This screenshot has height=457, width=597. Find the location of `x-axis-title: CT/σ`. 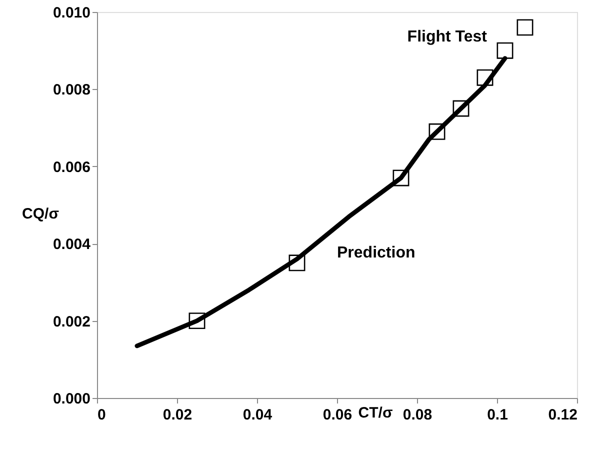

x-axis-title: CT/σ is located at coordinates (375, 413).